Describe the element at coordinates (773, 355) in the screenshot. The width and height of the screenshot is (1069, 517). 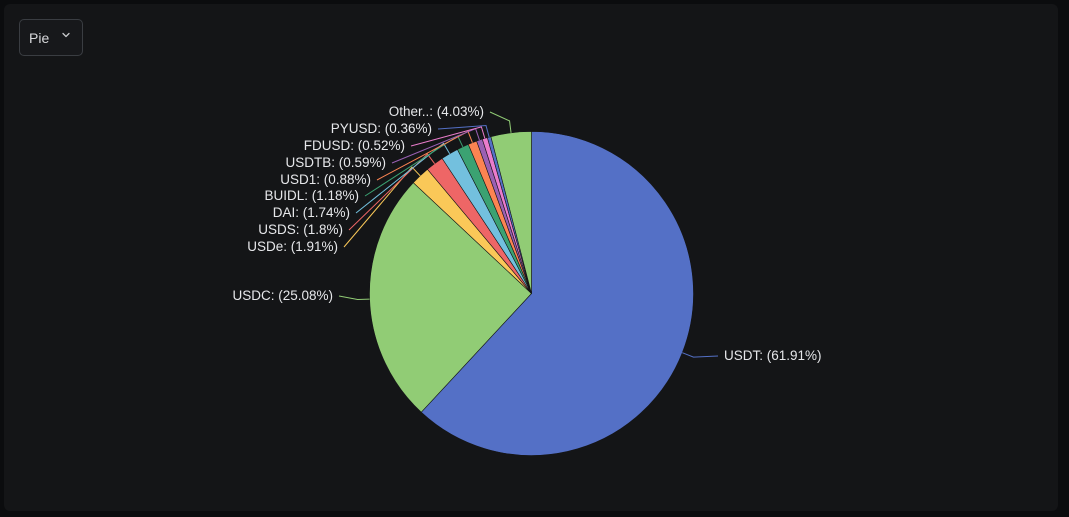
I see `slice-label: USDT: (61.91%)` at that location.